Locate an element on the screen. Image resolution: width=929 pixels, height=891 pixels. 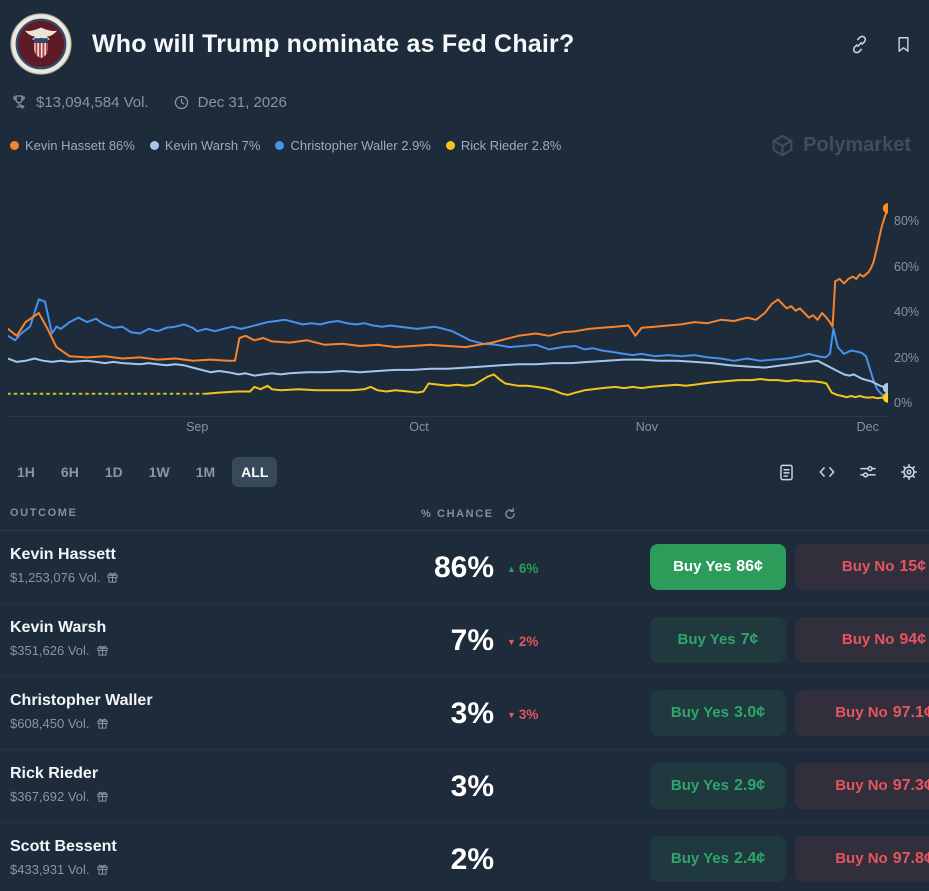
volume-text: $13,094,584 Vol. is located at coordinates (92, 102).